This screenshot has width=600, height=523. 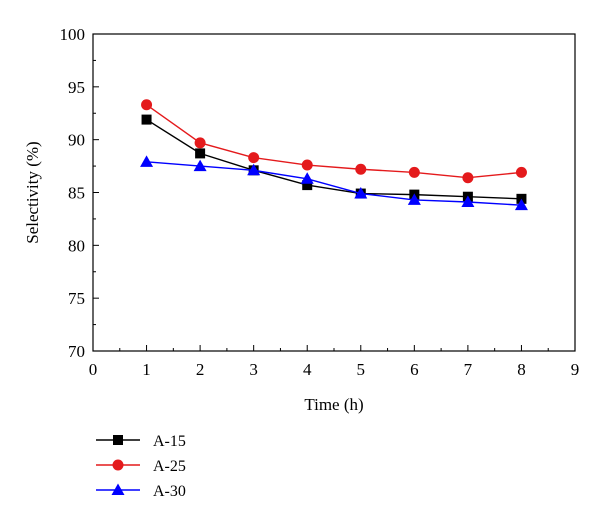 What do you see at coordinates (76, 87) in the screenshot?
I see `y-tick-label: 95` at bounding box center [76, 87].